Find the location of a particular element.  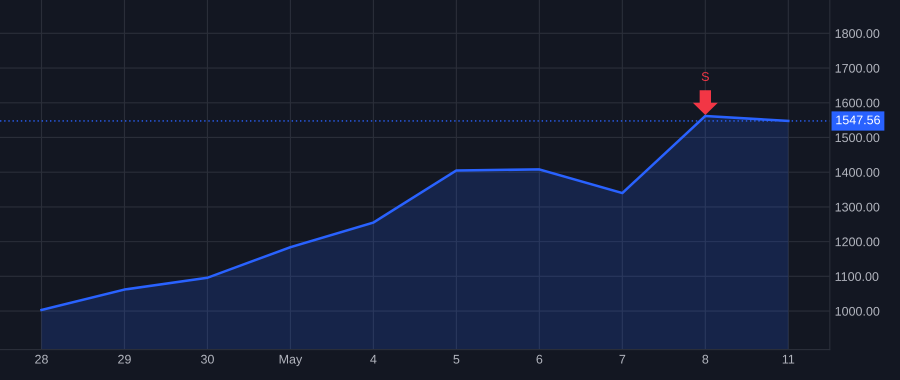

x-tick-label: 8 is located at coordinates (705, 359).